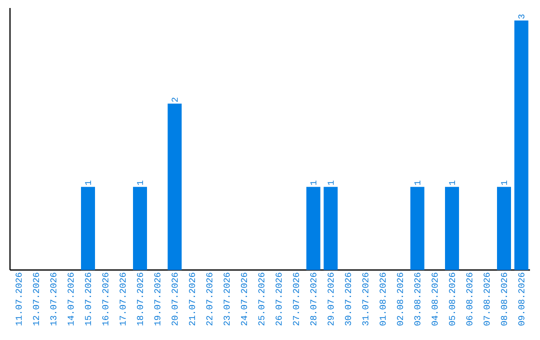 The image size is (540, 340). Describe the element at coordinates (261, 299) in the screenshot. I see `x-tick-label: 25.07.2026` at that location.